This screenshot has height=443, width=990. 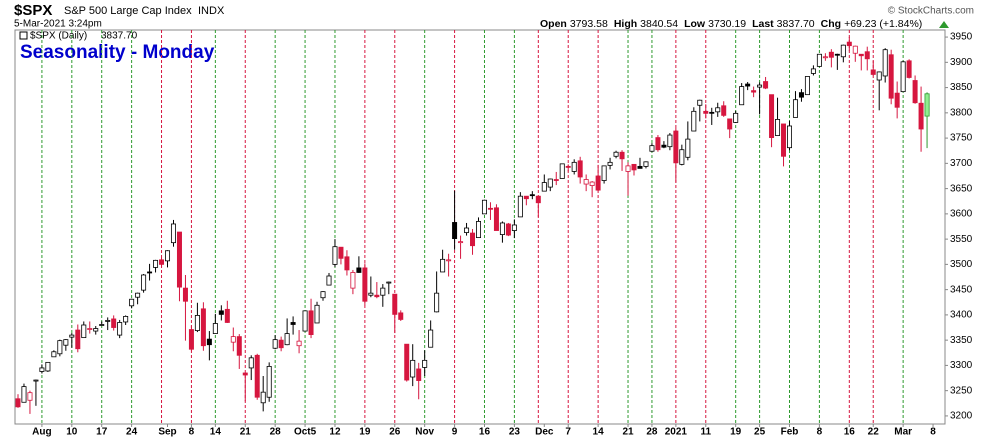 What do you see at coordinates (659, 24) in the screenshot?
I see `quote-value: 3840.54` at bounding box center [659, 24].